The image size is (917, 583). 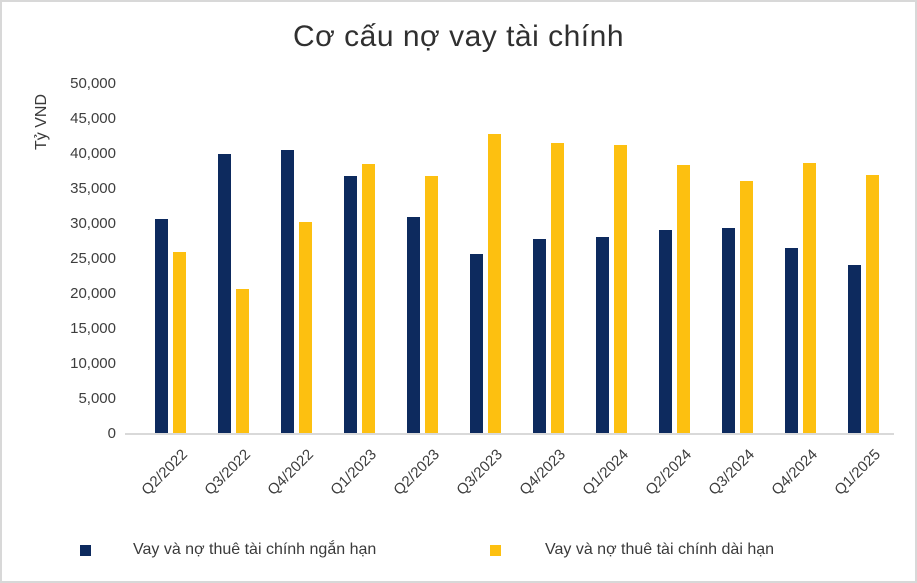 I want to click on y-tick-label: 30,000, so click(x=93, y=223).